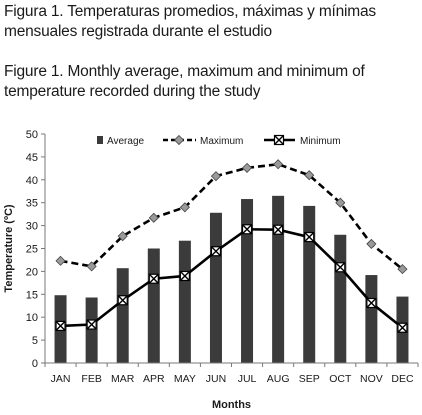  I want to click on x-tick-label-jul: JUL, so click(247, 379).